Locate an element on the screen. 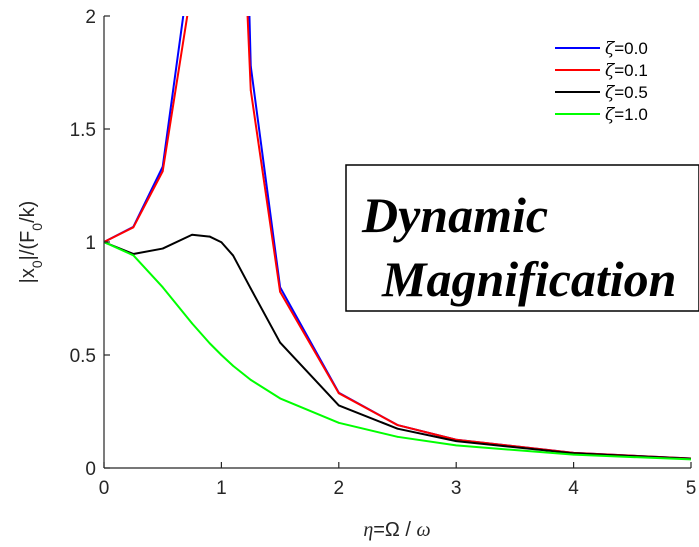  y-axis-label: |x0|/(F0/k) is located at coordinates (31, 242).